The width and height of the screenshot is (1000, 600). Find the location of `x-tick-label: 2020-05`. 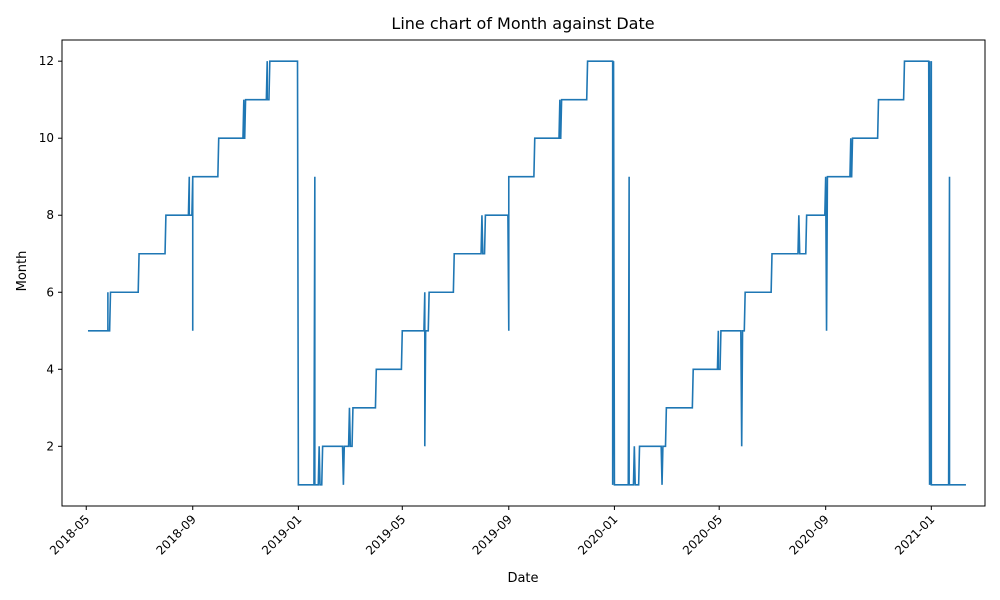

x-tick-label: 2020-05 is located at coordinates (702, 534).